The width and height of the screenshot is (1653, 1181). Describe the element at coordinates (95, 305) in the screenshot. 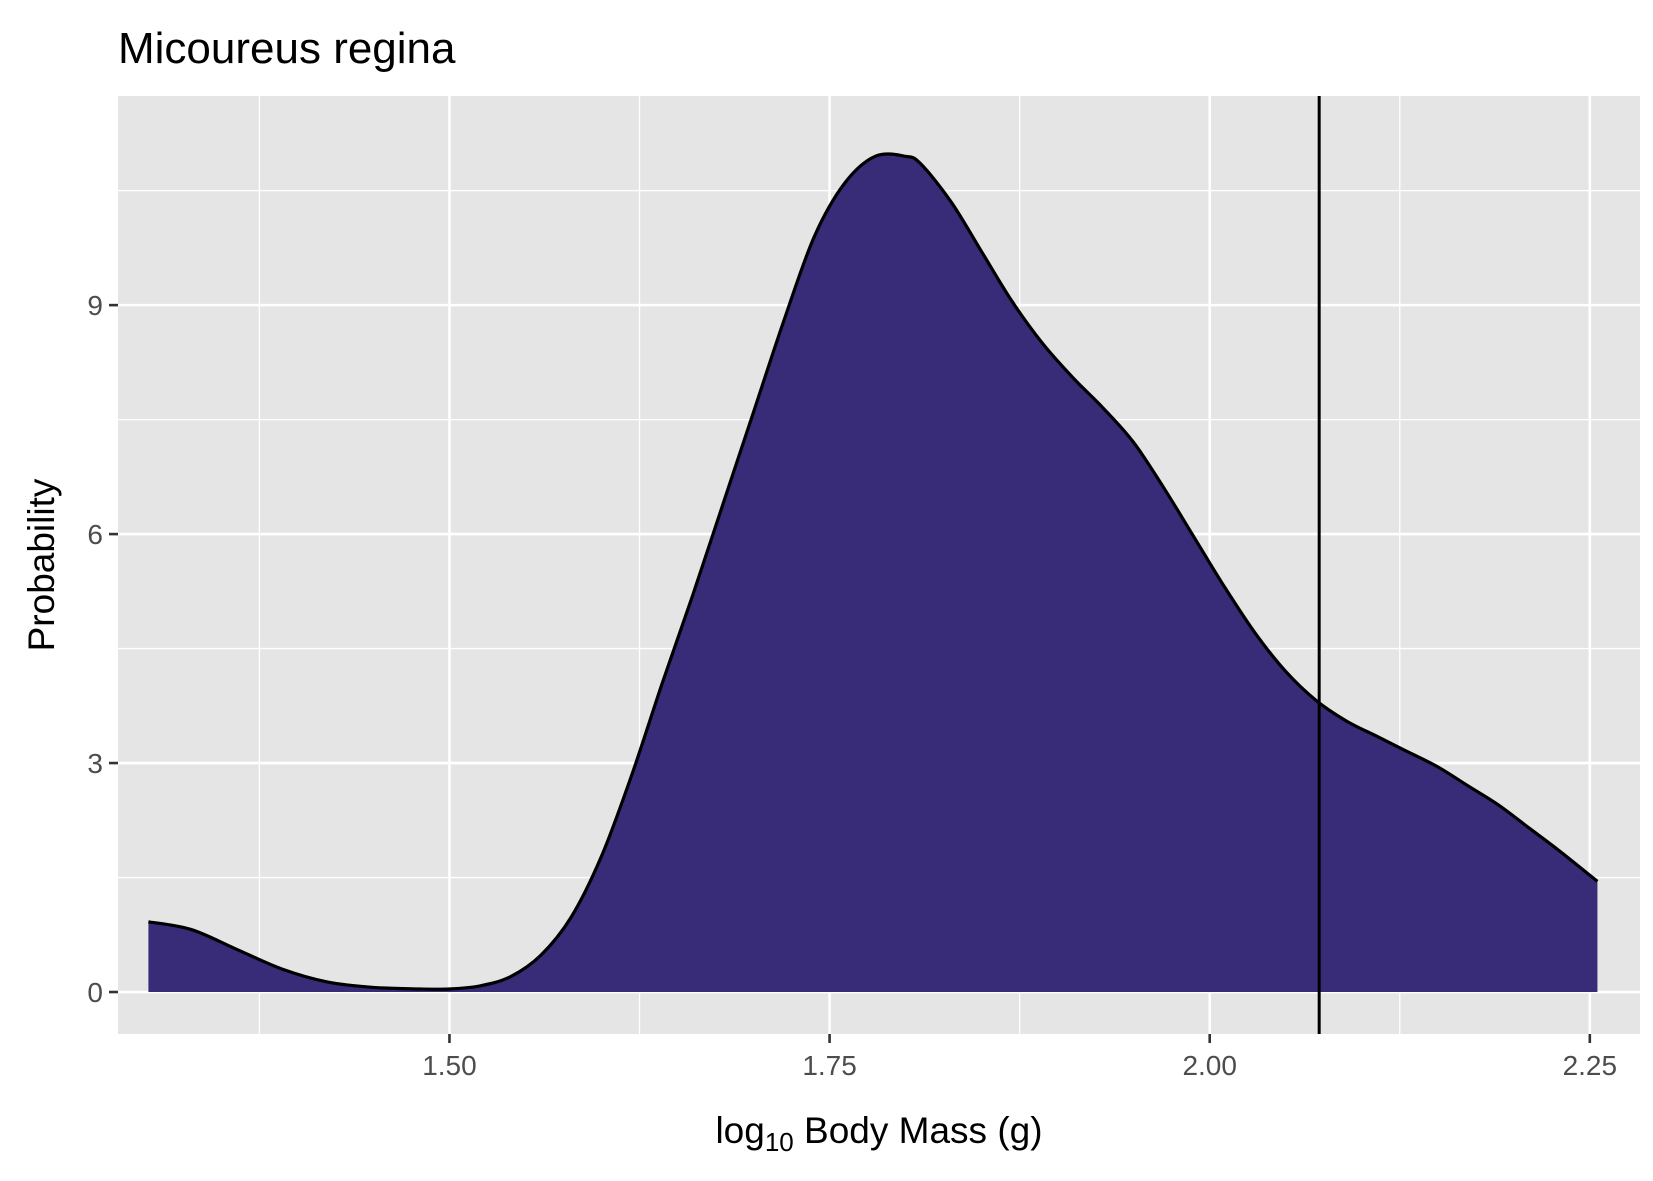

I see `y-tick-label: 9` at that location.